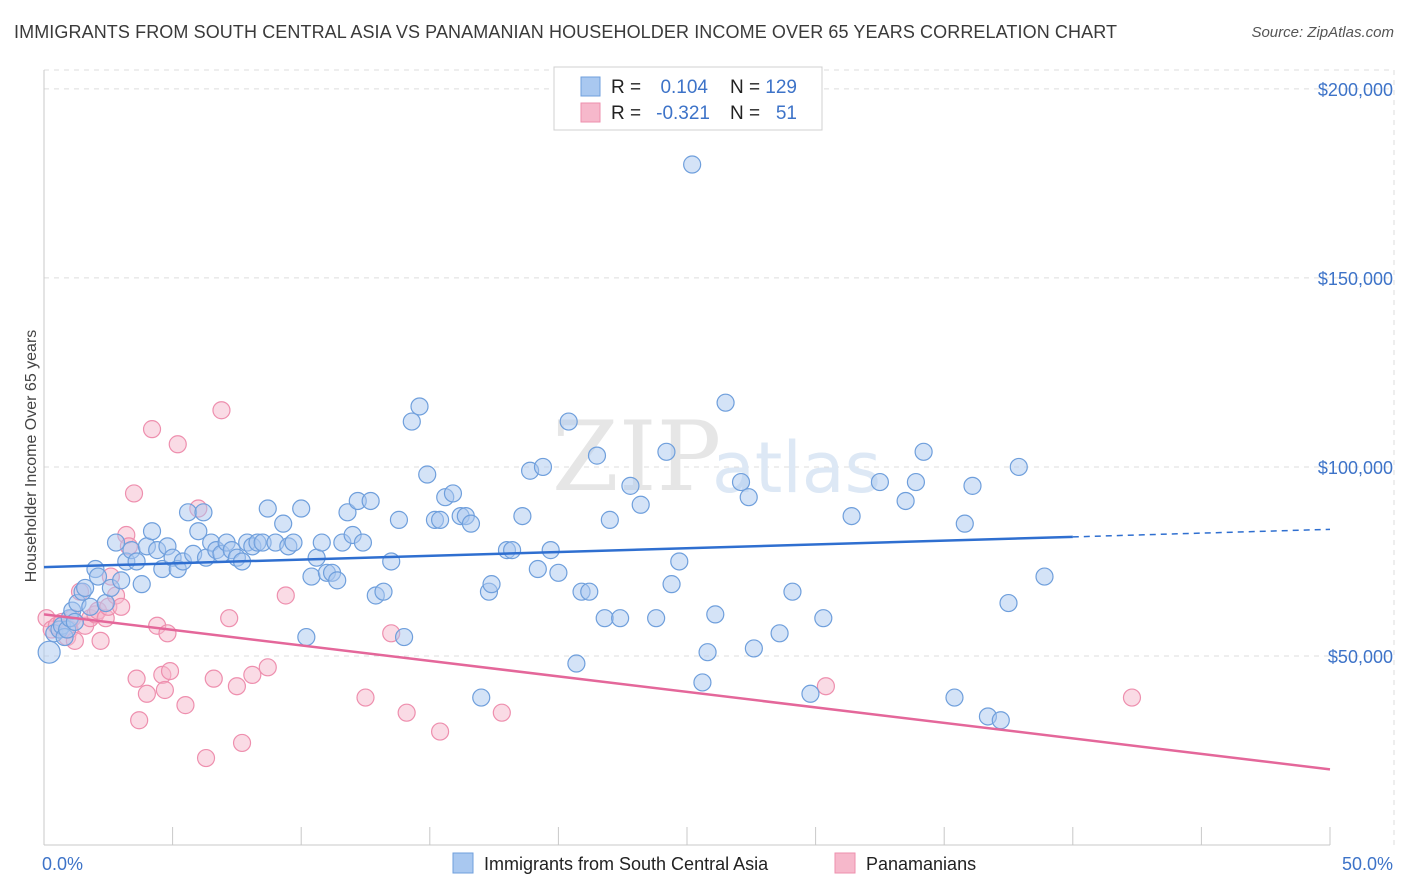 The height and width of the screenshot is (892, 1406). What do you see at coordinates (1367, 864) in the screenshot?
I see `x-tick-label-1: 50.0%` at bounding box center [1367, 864].